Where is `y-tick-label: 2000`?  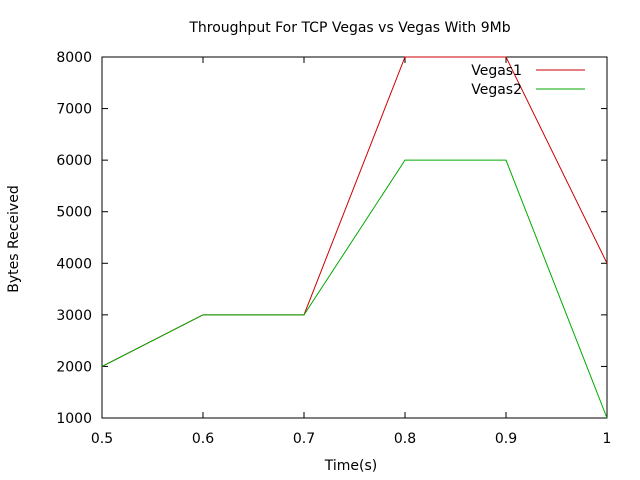
y-tick-label: 2000 is located at coordinates (74, 367).